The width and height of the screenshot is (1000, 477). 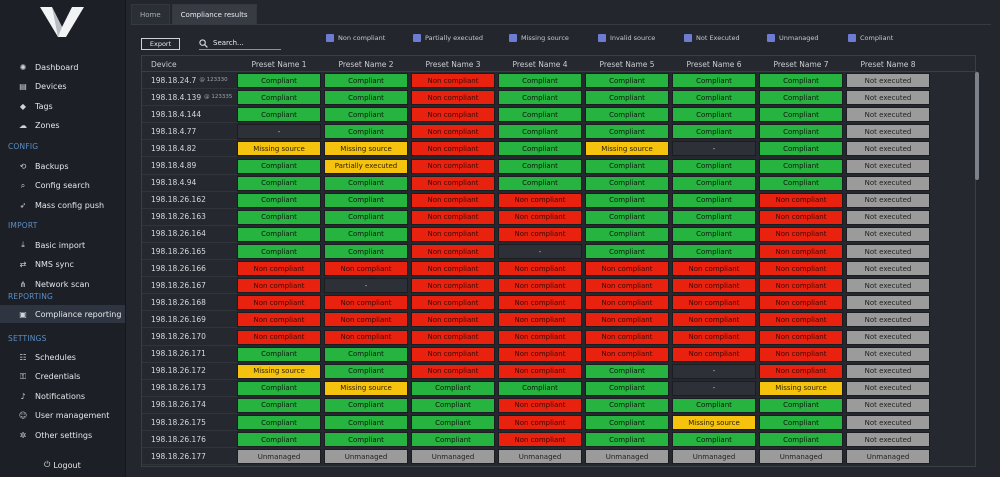 I want to click on column-header-preset-3: Preset Name 3, so click(x=453, y=64).